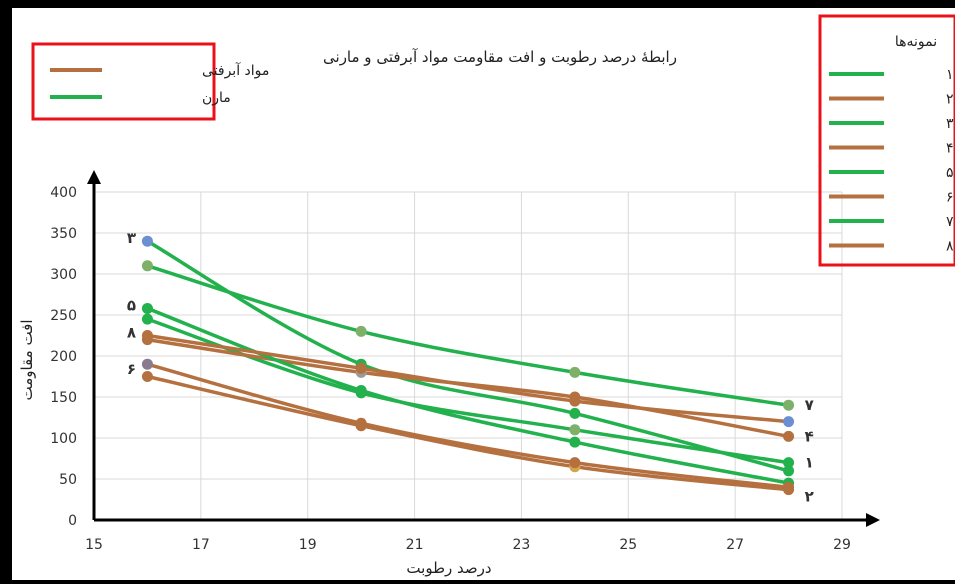 This screenshot has width=955, height=584. What do you see at coordinates (235, 70) in the screenshot?
I see `material-legend-label: مواد آبرفتی` at bounding box center [235, 70].